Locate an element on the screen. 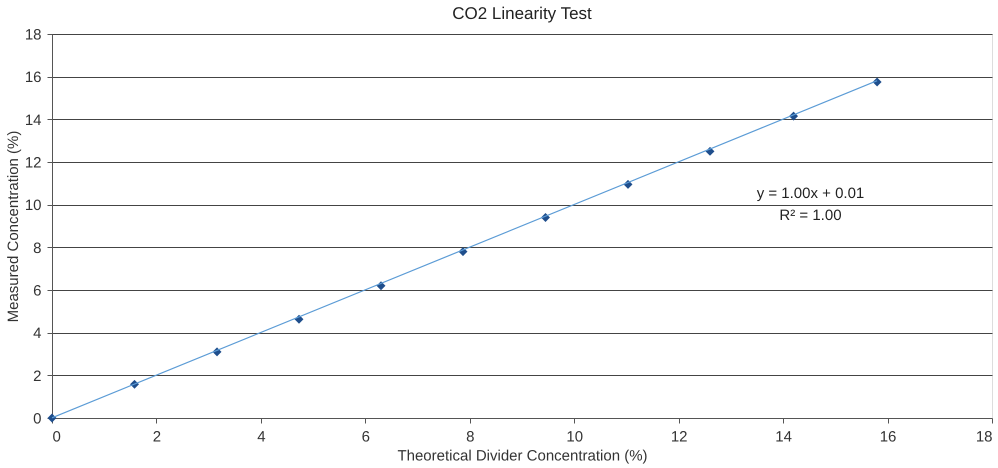  y-tick-label: 12 is located at coordinates (33, 163).